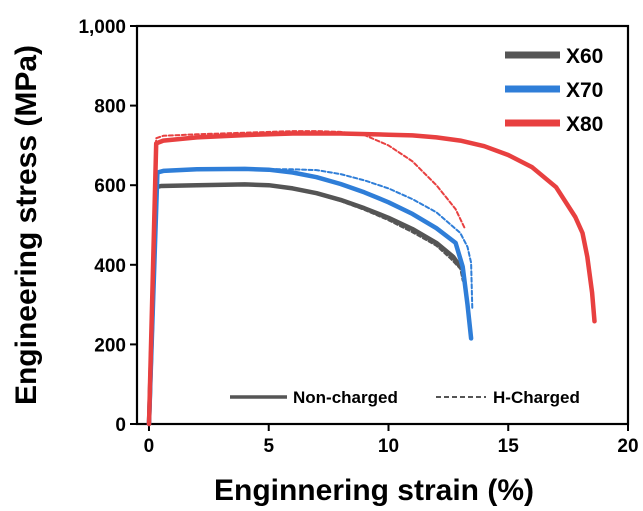  I want to click on legend-label-x70: X70, so click(584, 90).